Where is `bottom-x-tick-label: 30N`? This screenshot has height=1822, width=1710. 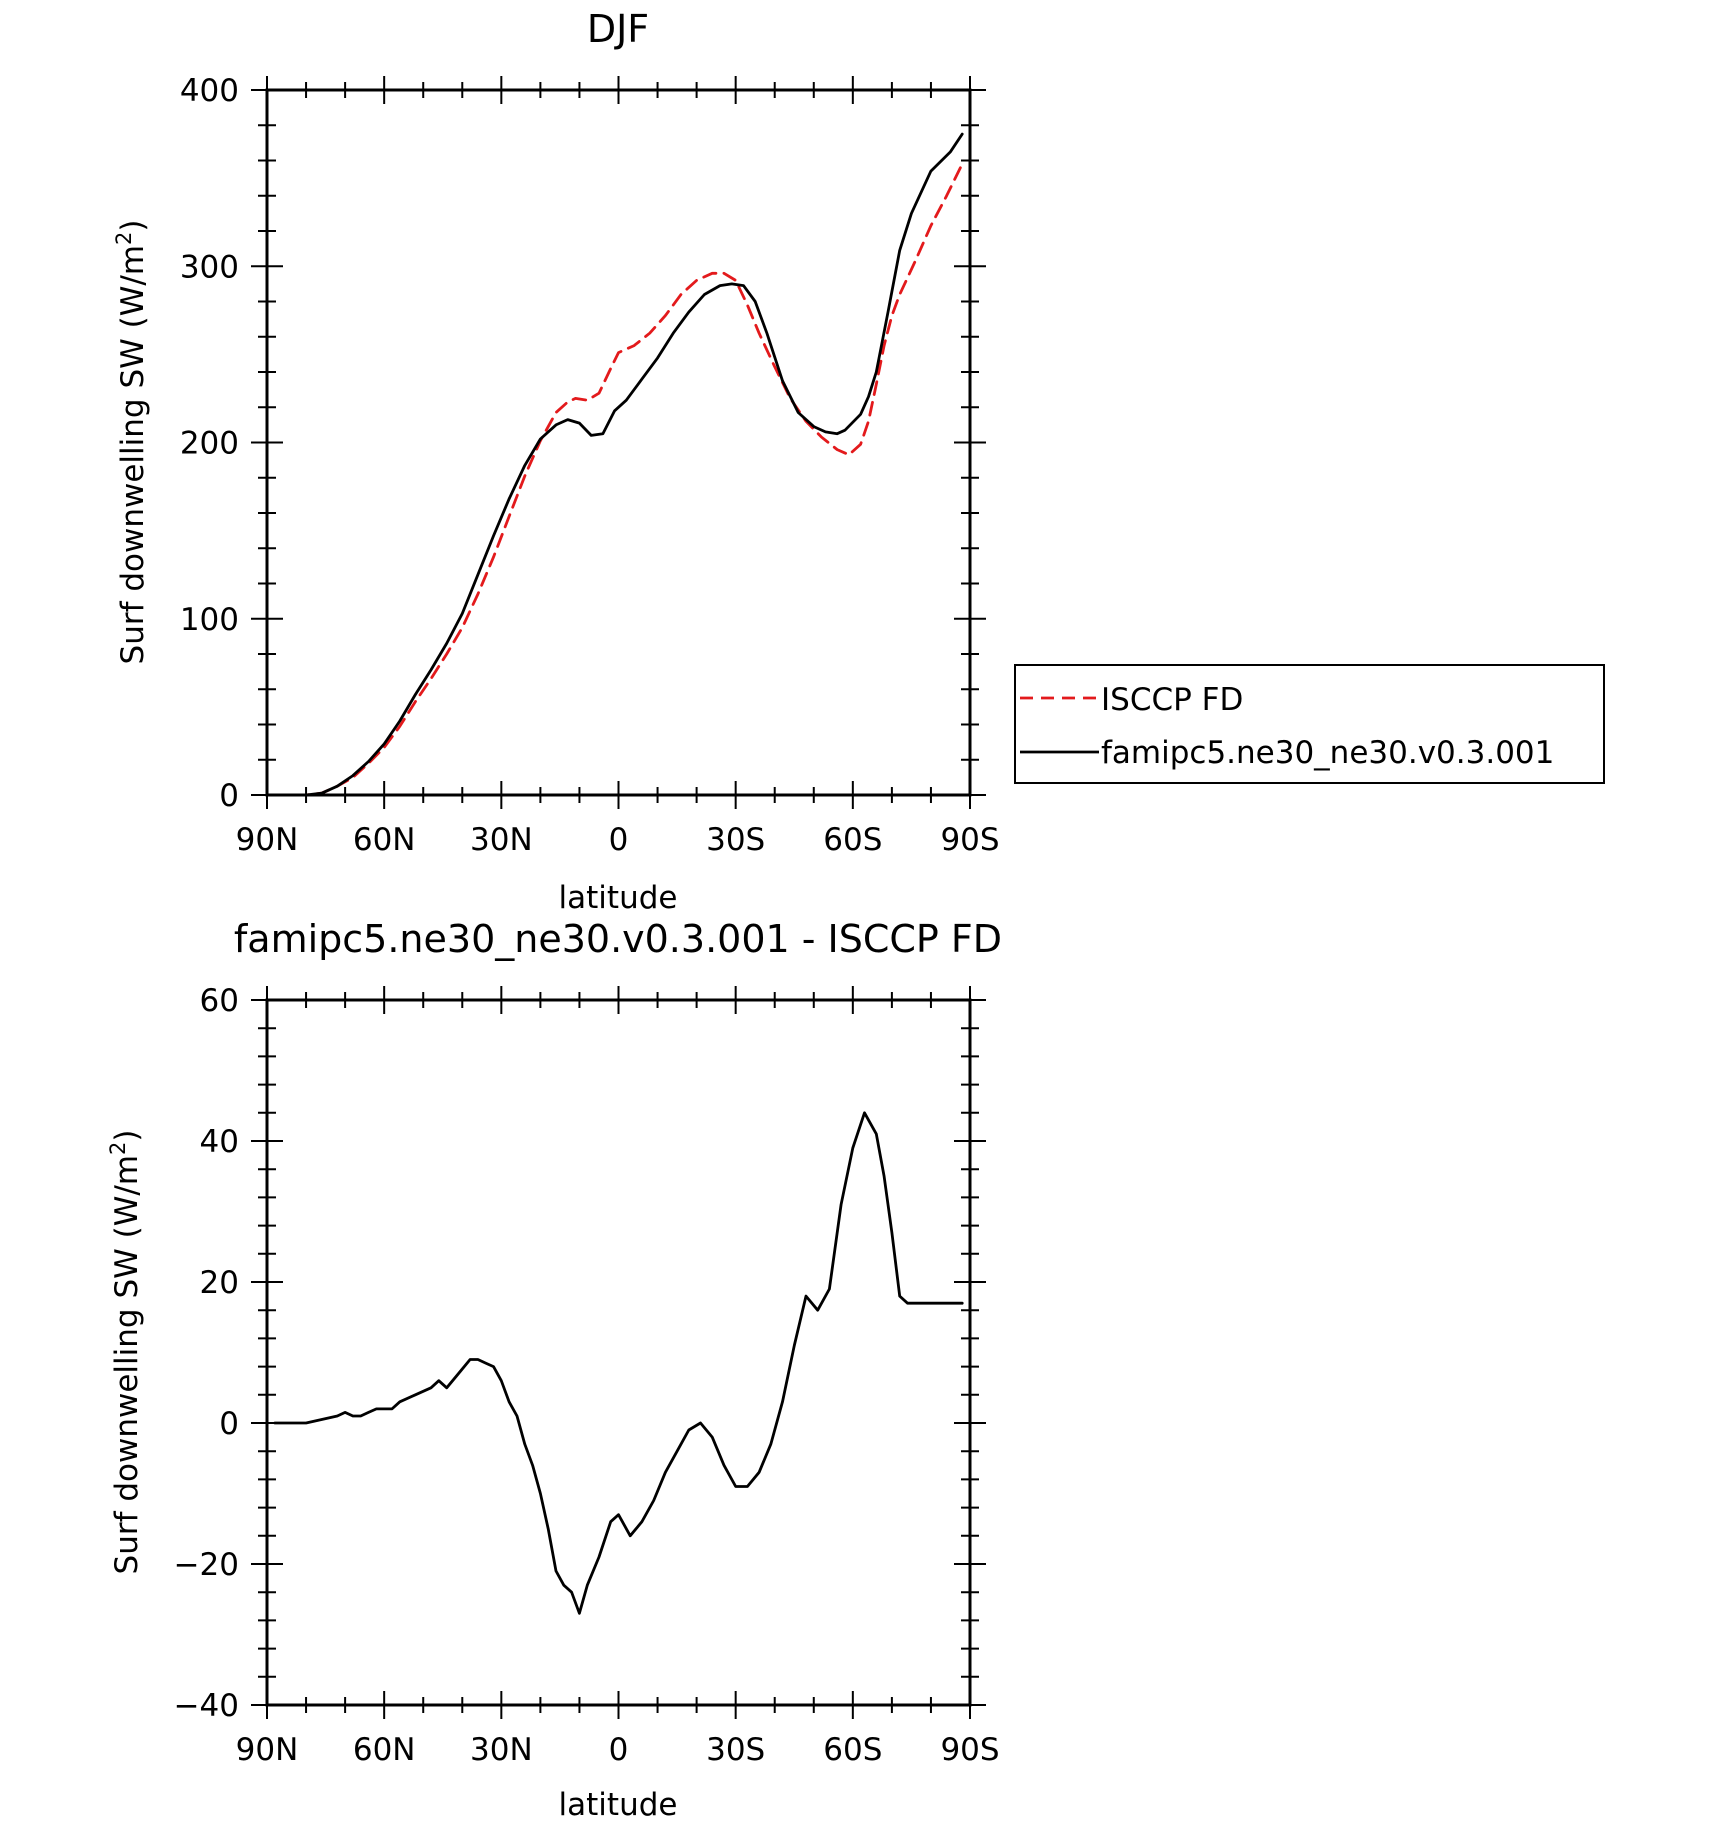 bottom-x-tick-label: 30N is located at coordinates (501, 1750).